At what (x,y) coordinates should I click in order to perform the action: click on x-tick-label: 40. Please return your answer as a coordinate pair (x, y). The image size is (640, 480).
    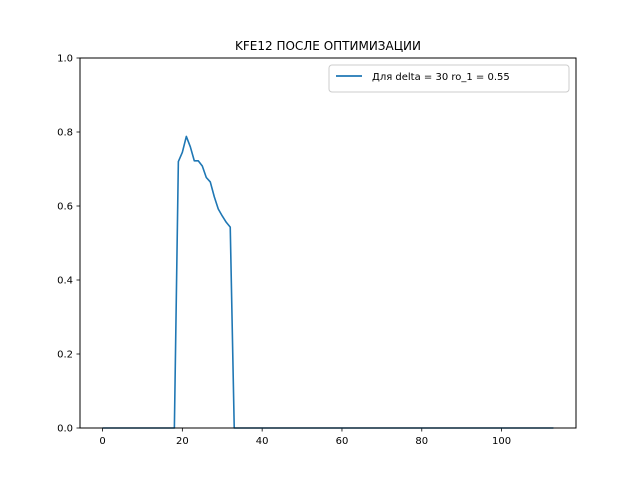
    Looking at the image, I should click on (262, 441).